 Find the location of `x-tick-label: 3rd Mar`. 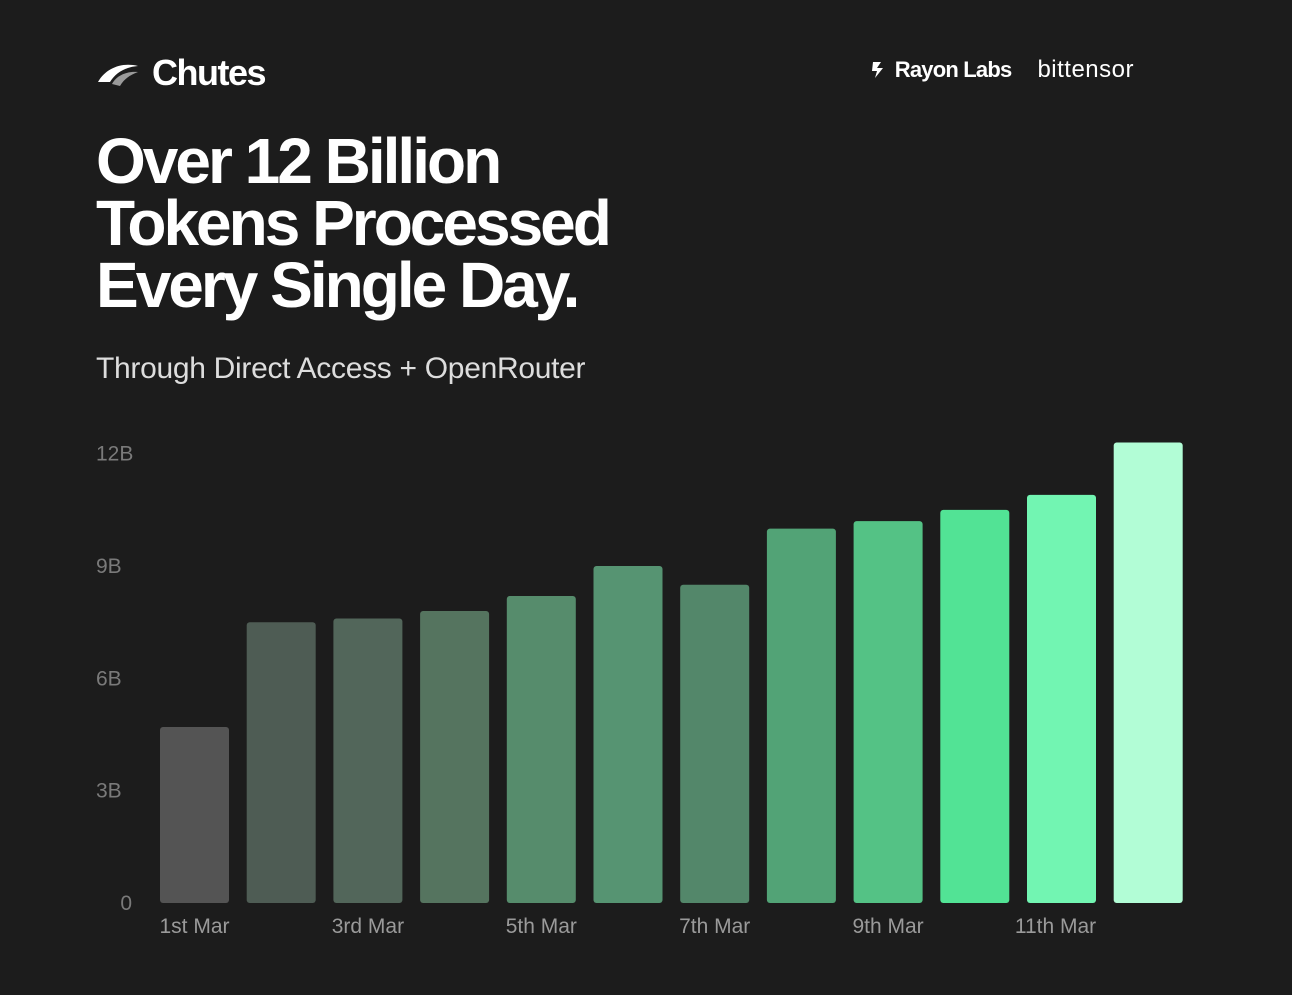

x-tick-label: 3rd Mar is located at coordinates (368, 926).